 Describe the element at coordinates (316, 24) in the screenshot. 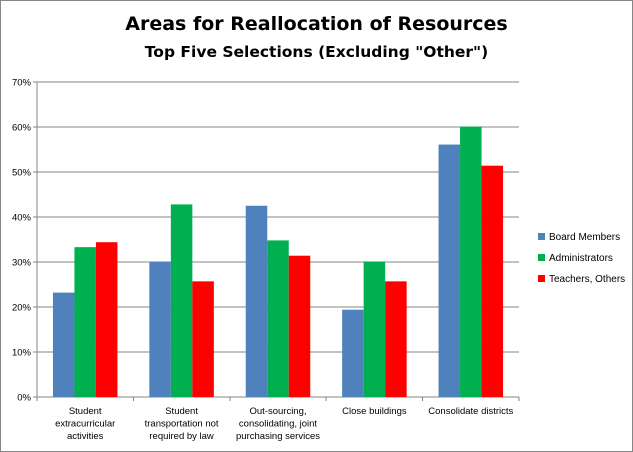

I see `chart-title: Areas for Reallocation of Resources` at that location.